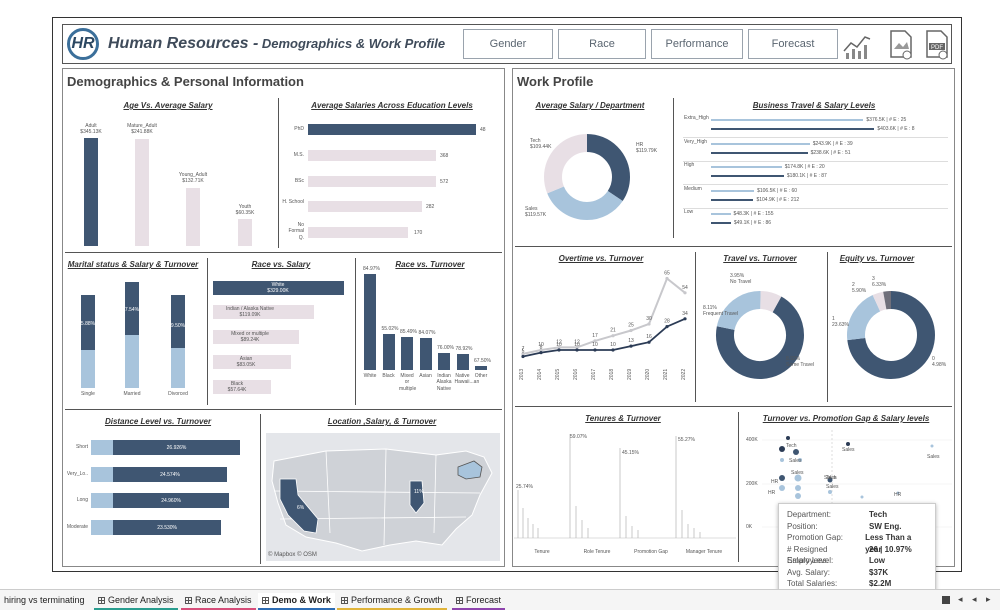 The image size is (1000, 610). I want to click on tab-race-analysis: Race Analysis, so click(218, 601).